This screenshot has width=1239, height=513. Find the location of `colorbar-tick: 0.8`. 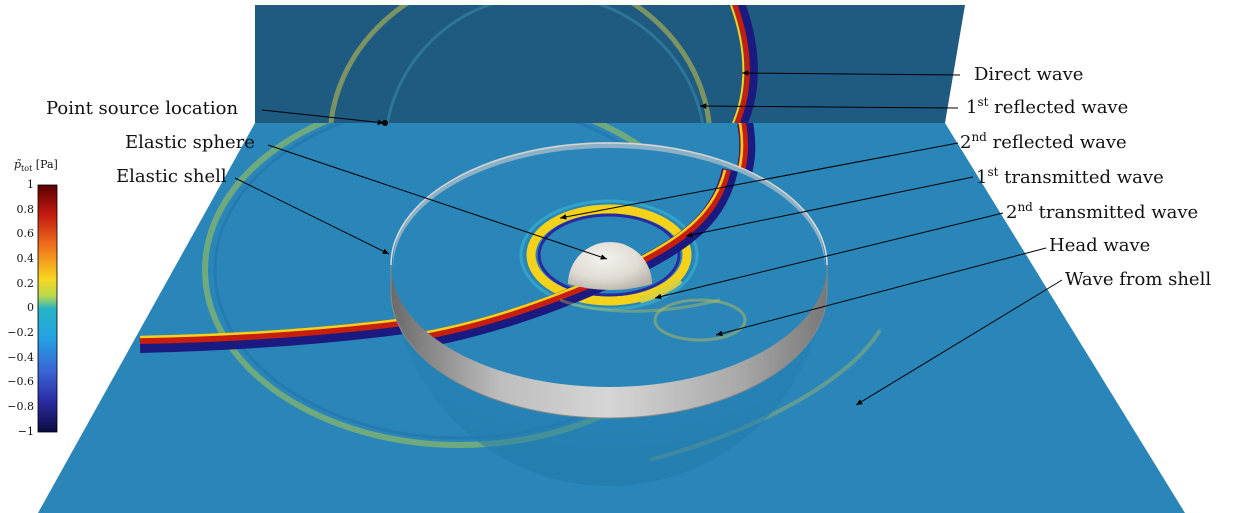

colorbar-tick: 0.8 is located at coordinates (17, 210).